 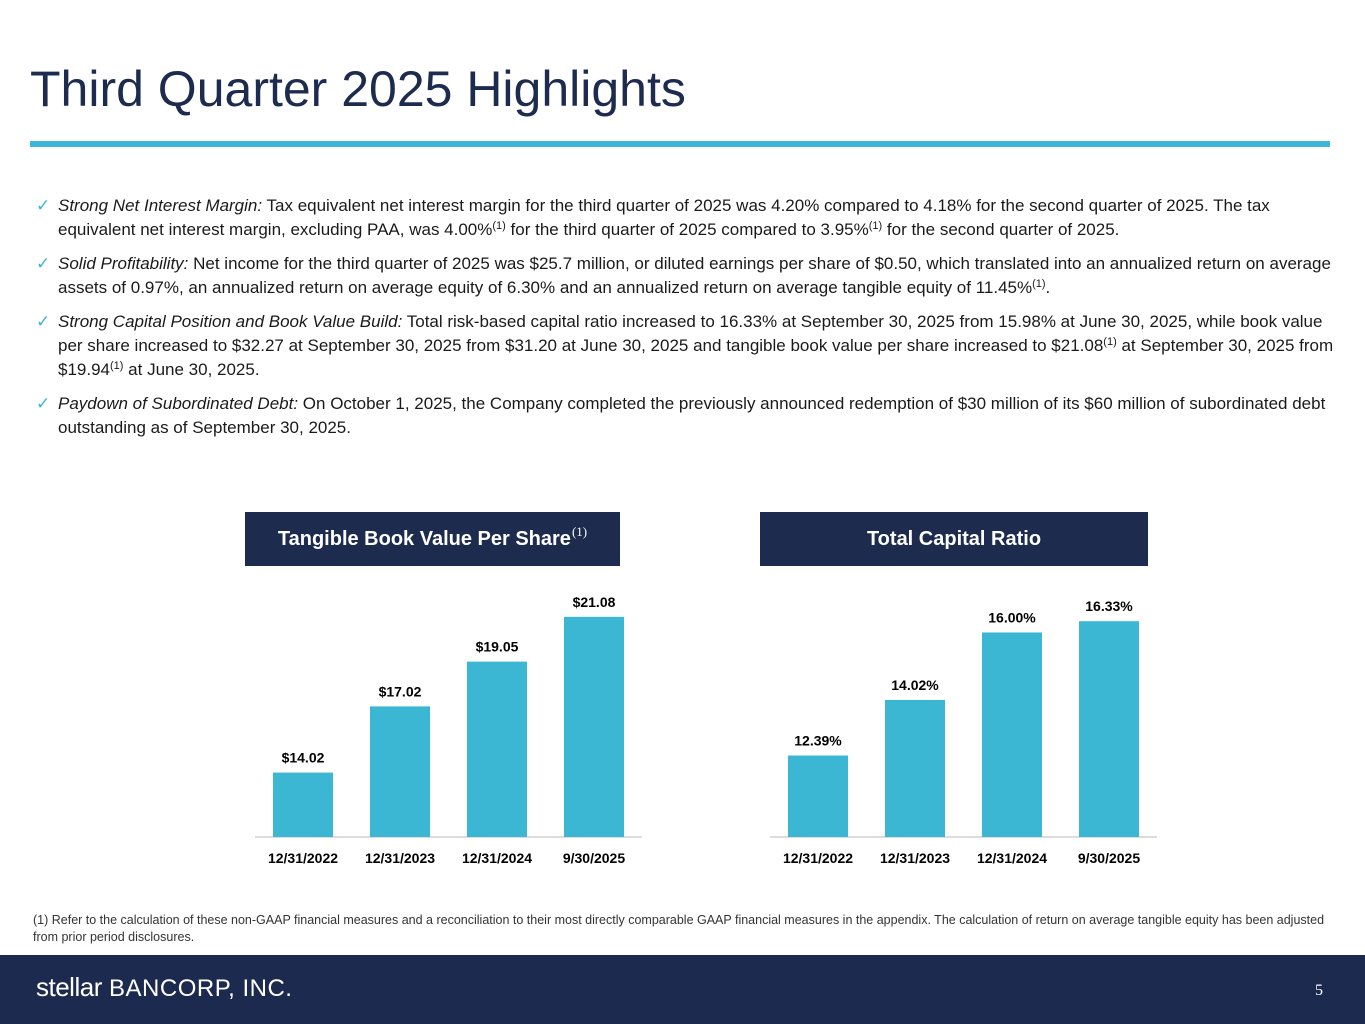 I want to click on data-label: 16.33%, so click(x=1109, y=606).